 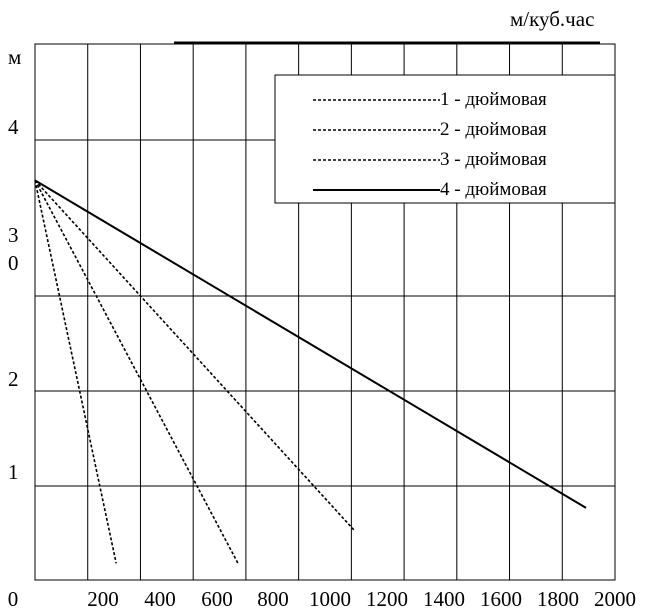 What do you see at coordinates (330, 598) in the screenshot?
I see `x-tick-label: 1000` at bounding box center [330, 598].